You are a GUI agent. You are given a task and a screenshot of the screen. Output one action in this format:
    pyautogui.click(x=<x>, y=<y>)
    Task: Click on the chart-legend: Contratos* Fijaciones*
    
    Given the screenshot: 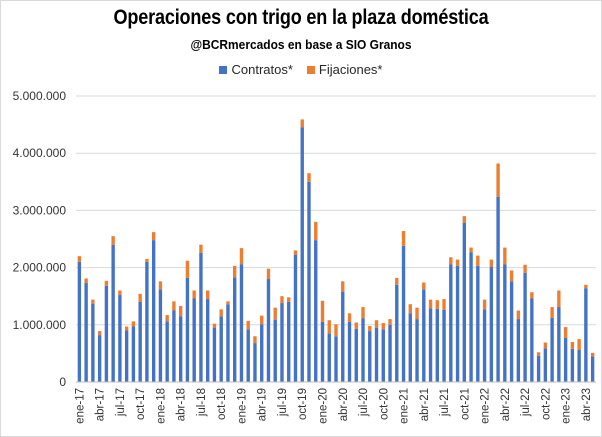 What is the action you would take?
    pyautogui.click(x=301, y=69)
    